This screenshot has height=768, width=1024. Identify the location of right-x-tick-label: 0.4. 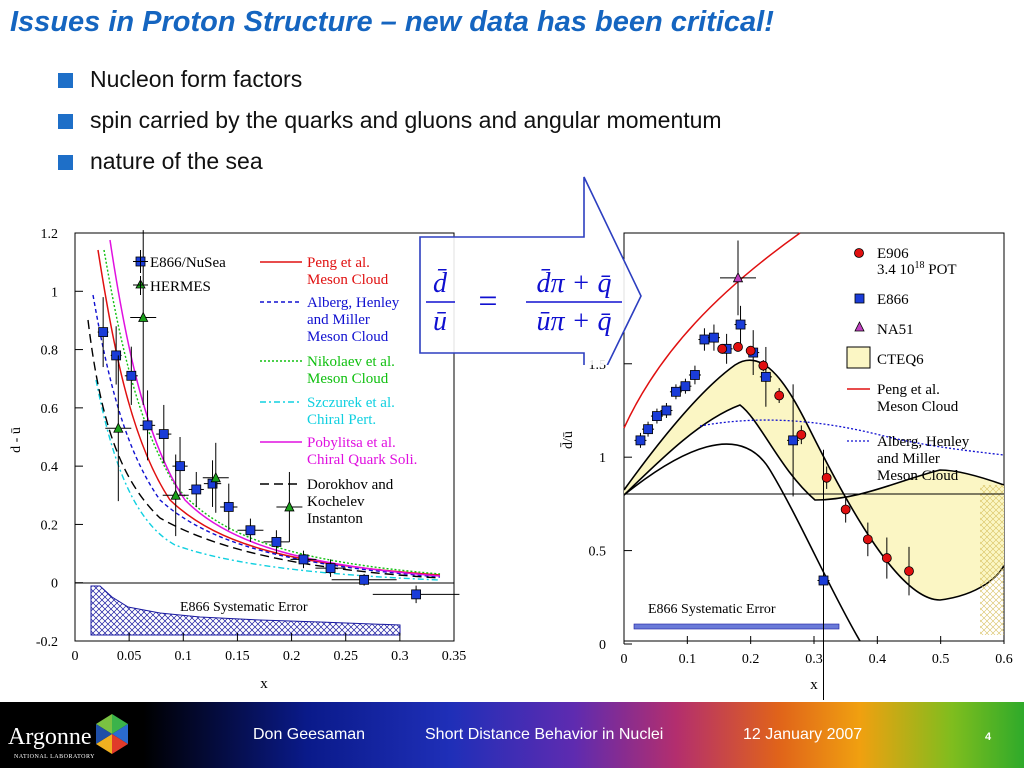
(878, 659).